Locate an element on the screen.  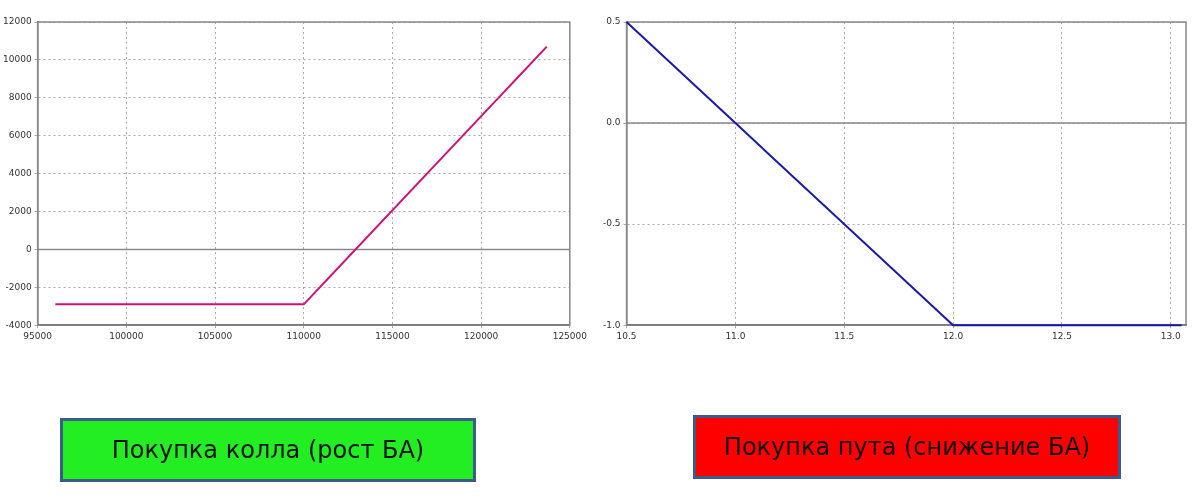
x-tick-label: 100000 is located at coordinates (126, 335).